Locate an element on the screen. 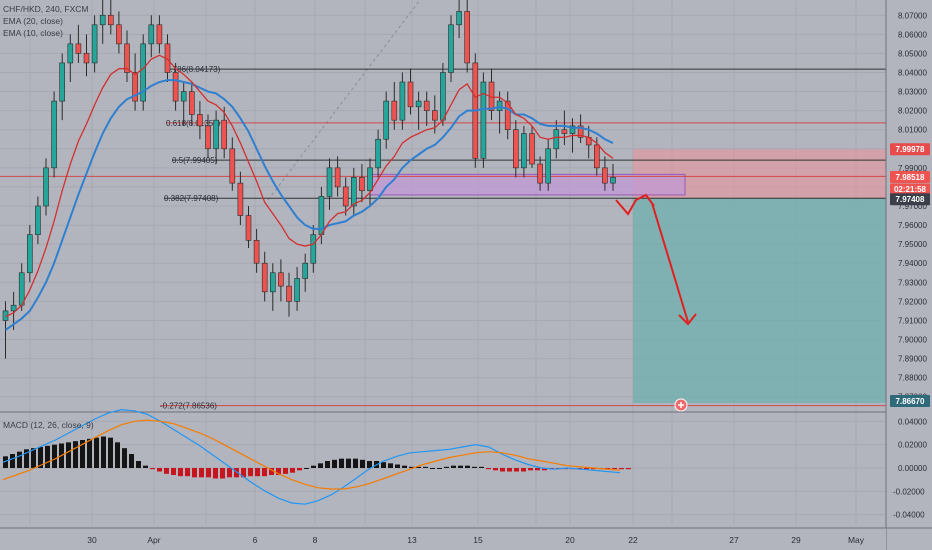  price-badges: 7.99978 7.98518 02:21:587.97408 7.86670 is located at coordinates (910, 275).